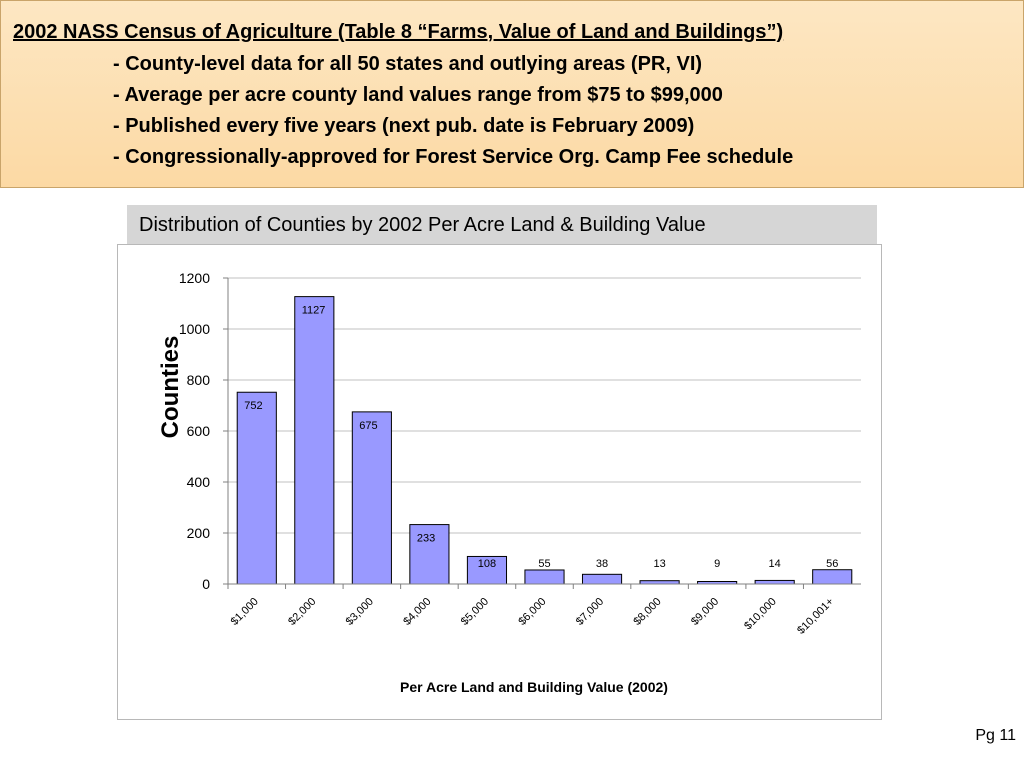 This screenshot has height=768, width=1024. Describe the element at coordinates (775, 564) in the screenshot. I see `data-label: 14` at that location.